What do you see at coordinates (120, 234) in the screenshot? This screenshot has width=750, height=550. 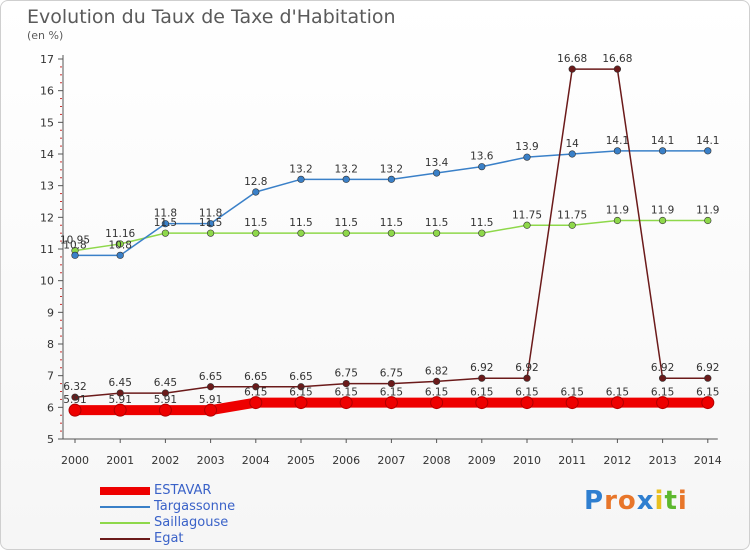 I see `data-label: 11.16` at bounding box center [120, 234].